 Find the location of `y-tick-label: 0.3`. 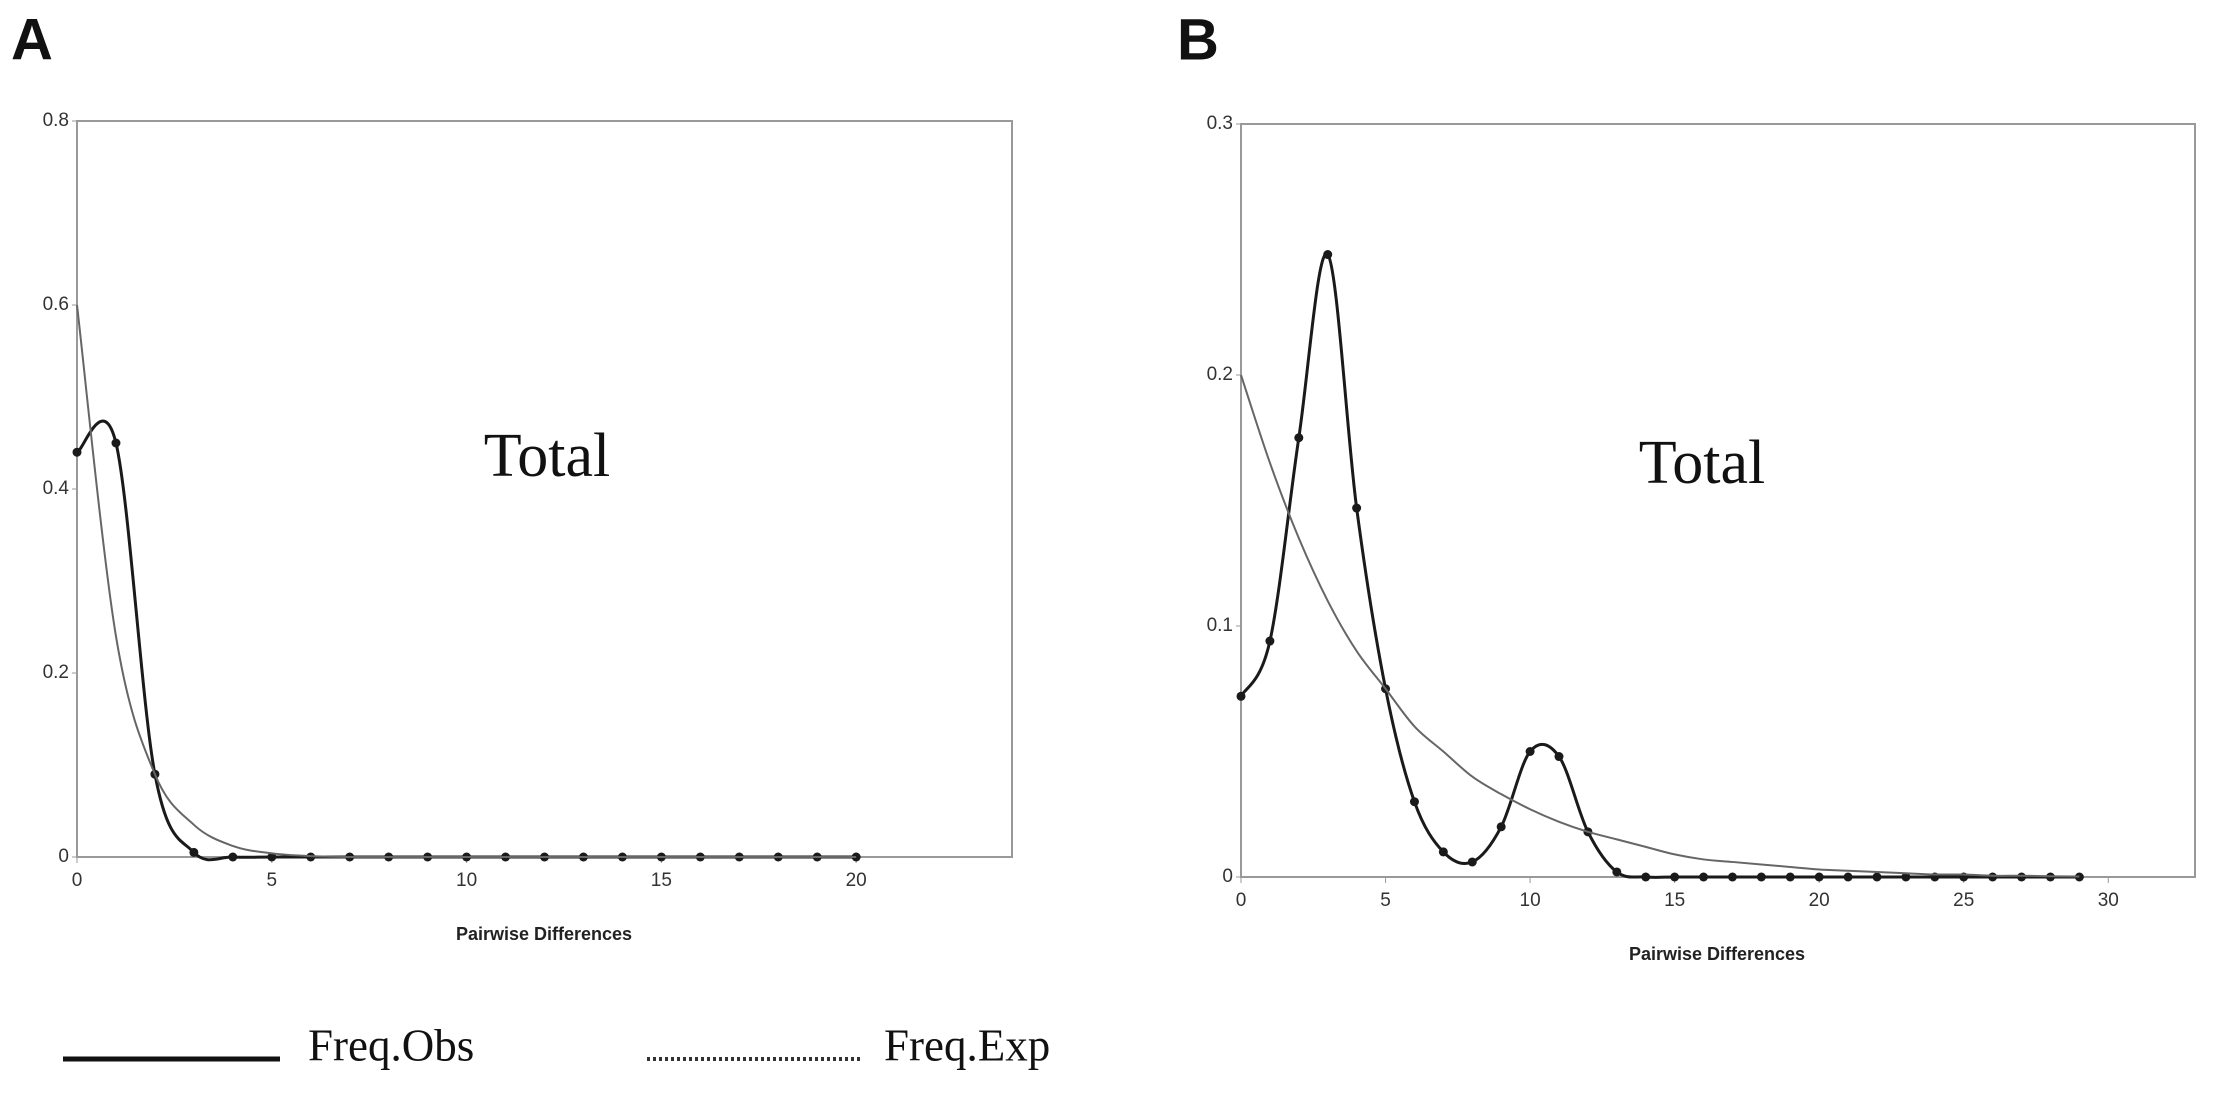

y-tick-label: 0.3 is located at coordinates (1220, 123).